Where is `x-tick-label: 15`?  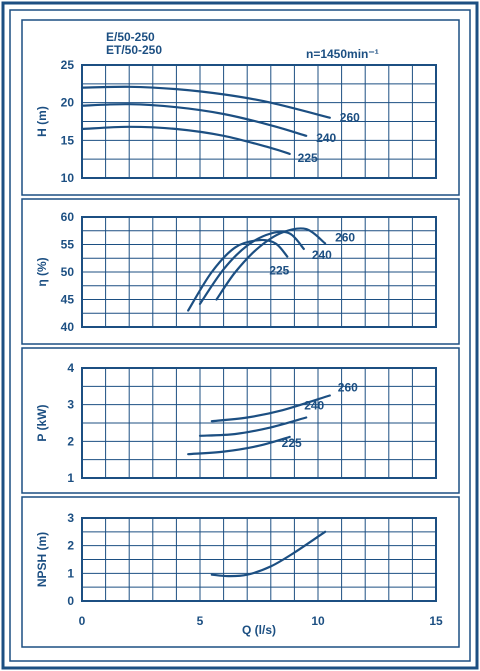 x-tick-label: 15 is located at coordinates (436, 621).